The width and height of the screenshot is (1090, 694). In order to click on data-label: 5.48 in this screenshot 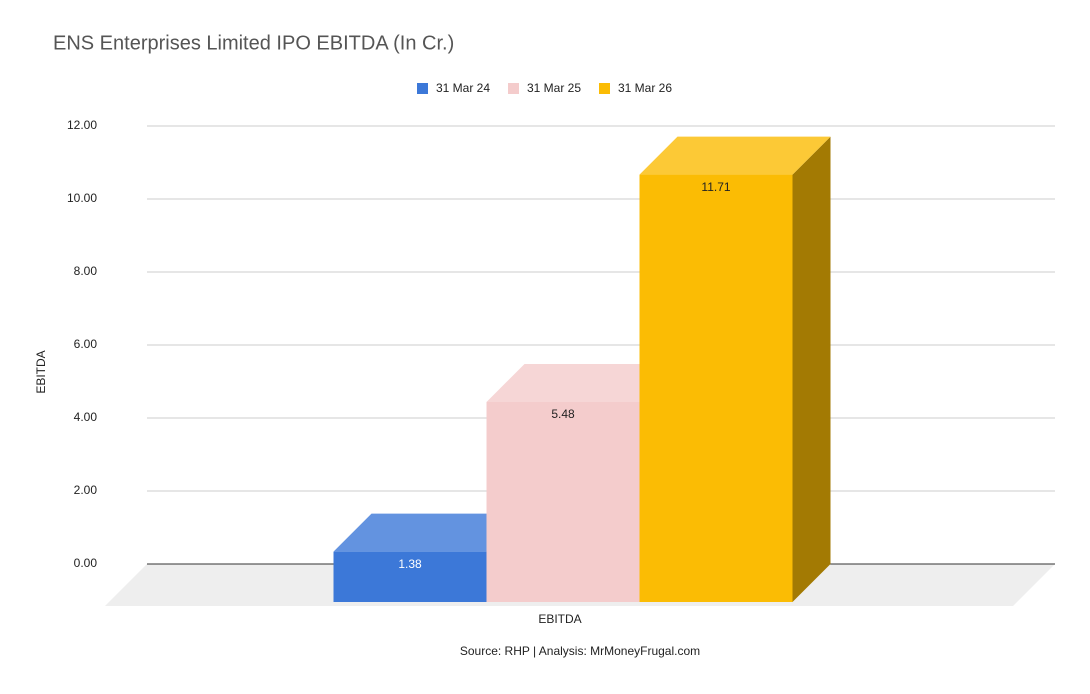, I will do `click(563, 414)`.